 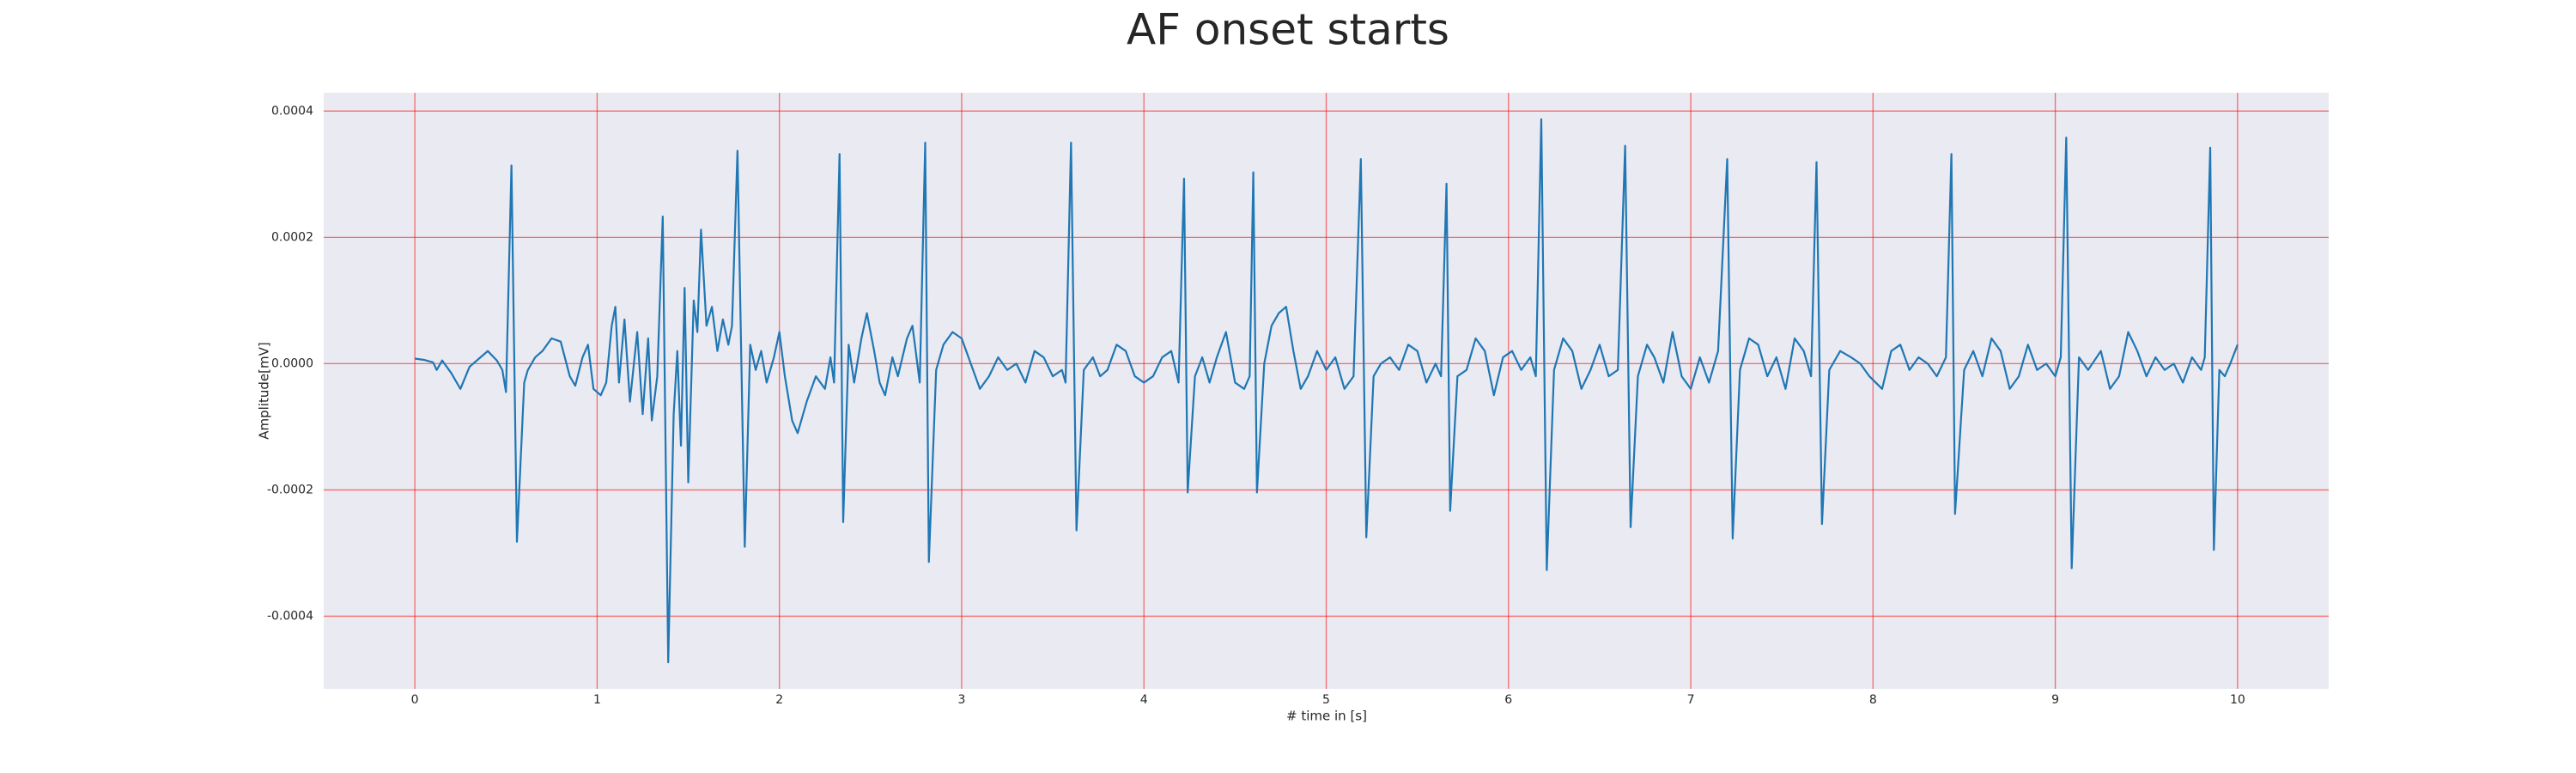 I want to click on x-tick-label: 8, so click(x=1873, y=700).